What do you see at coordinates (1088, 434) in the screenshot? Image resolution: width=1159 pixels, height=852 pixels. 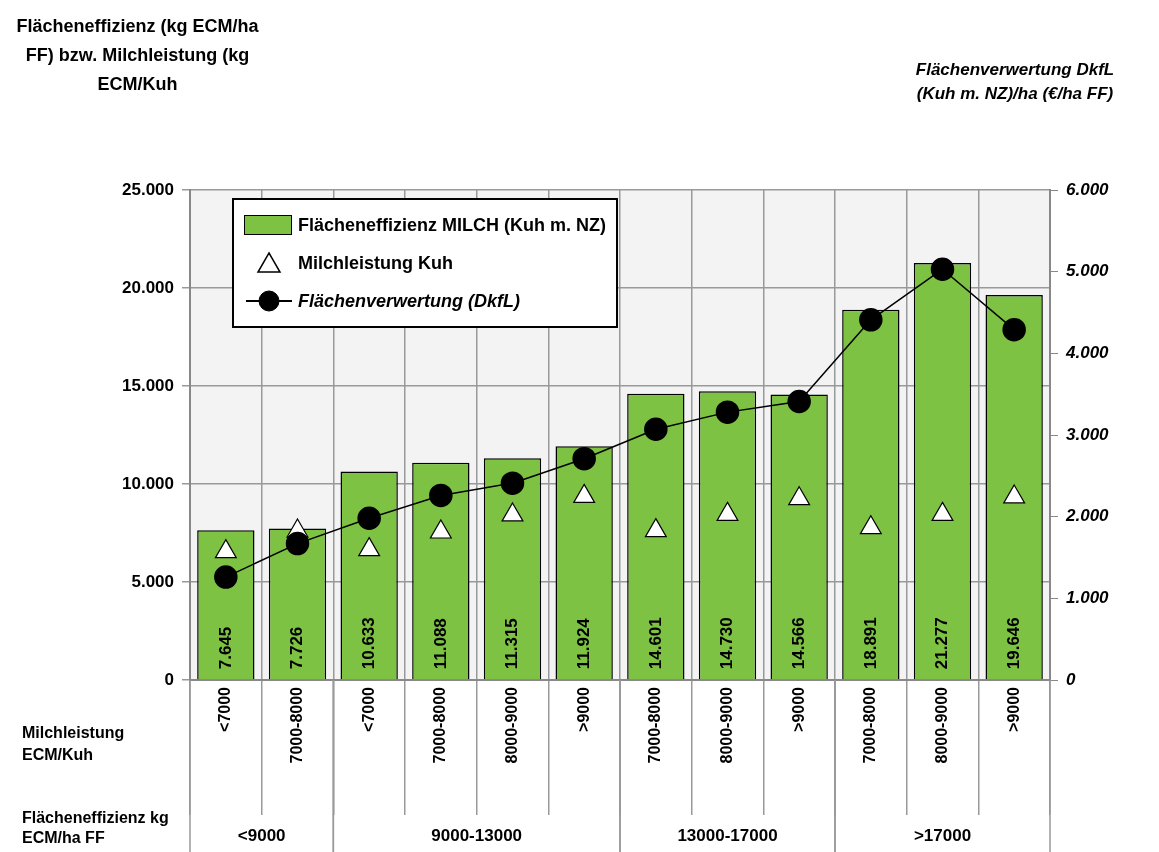 I see `y2-tick-label: 3.000` at bounding box center [1088, 434].